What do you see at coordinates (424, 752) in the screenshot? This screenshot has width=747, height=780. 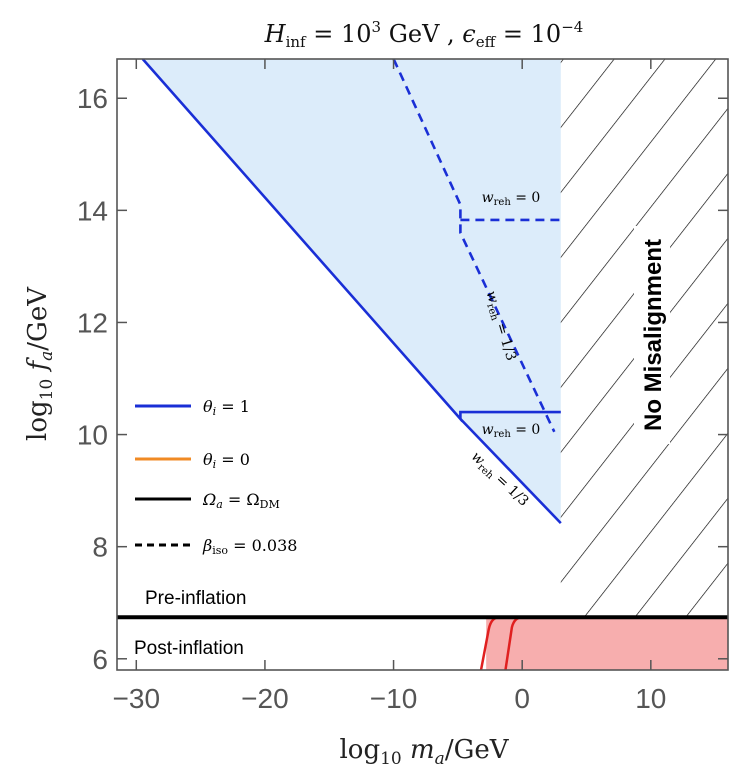 I see `x-axis-label: log10 ma/GeV` at bounding box center [424, 752].